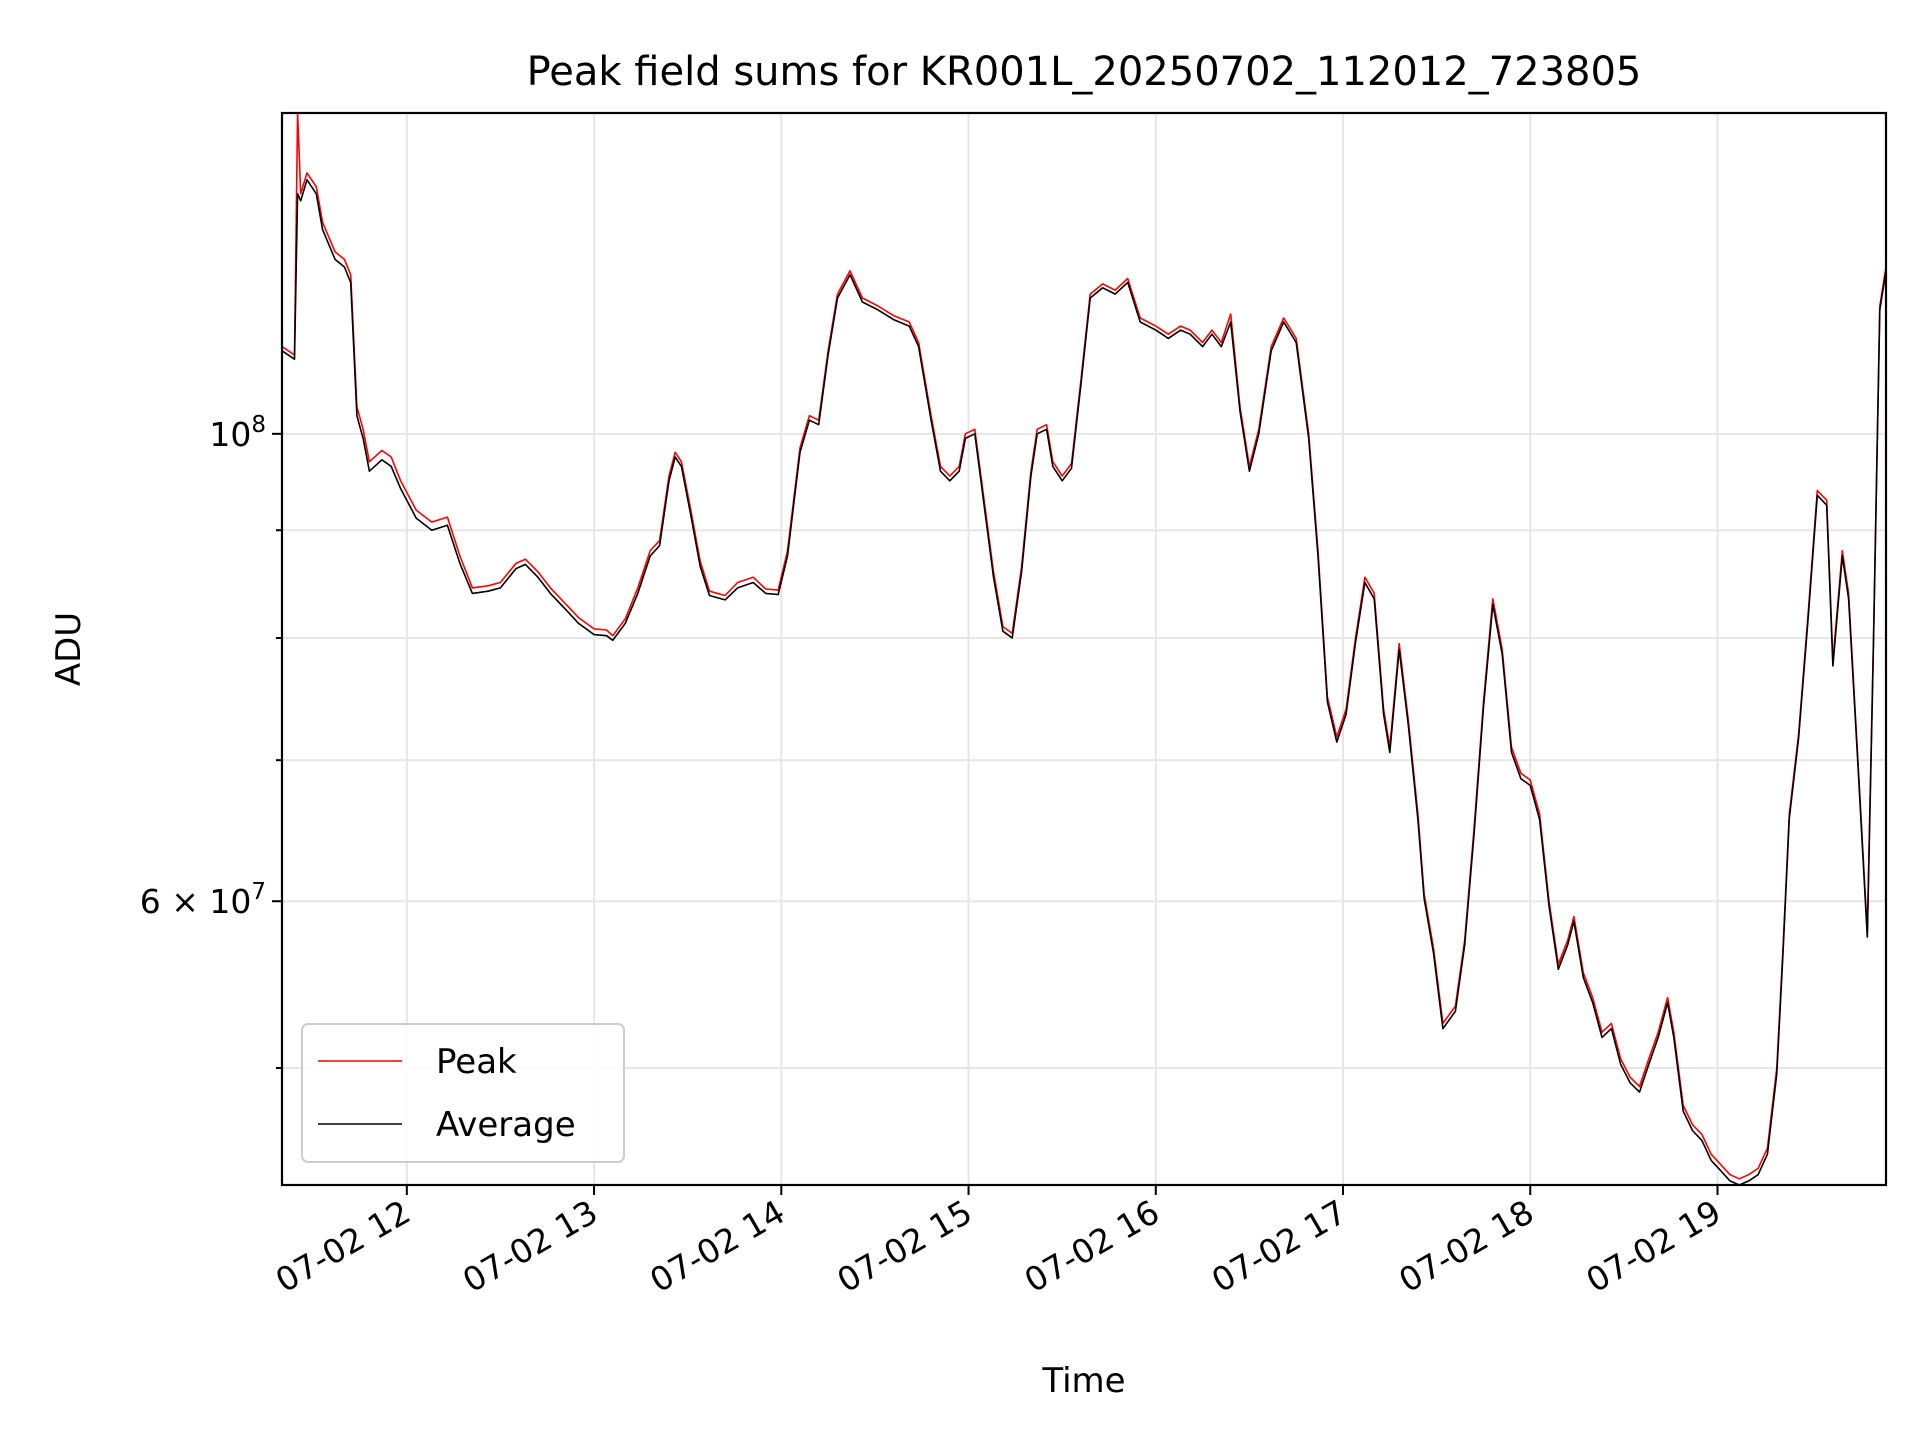  Describe the element at coordinates (1083, 1381) in the screenshot. I see `x-axis-label: Time` at that location.